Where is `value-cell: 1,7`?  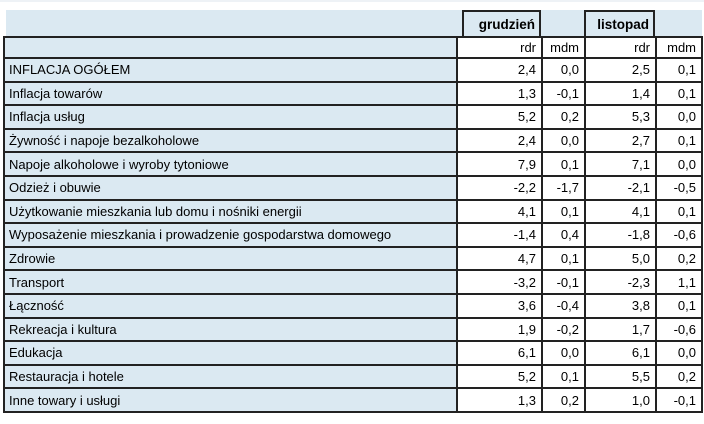
value-cell: 1,7 is located at coordinates (620, 329).